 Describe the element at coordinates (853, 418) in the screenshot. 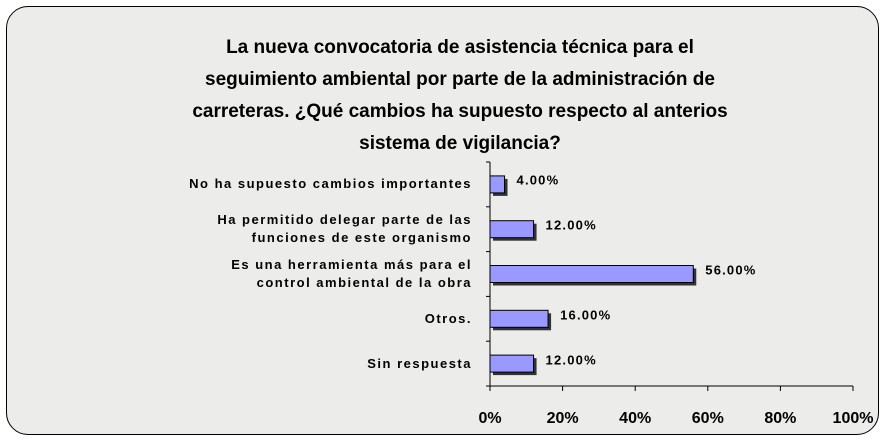

I see `x-tick-label: 100%` at that location.